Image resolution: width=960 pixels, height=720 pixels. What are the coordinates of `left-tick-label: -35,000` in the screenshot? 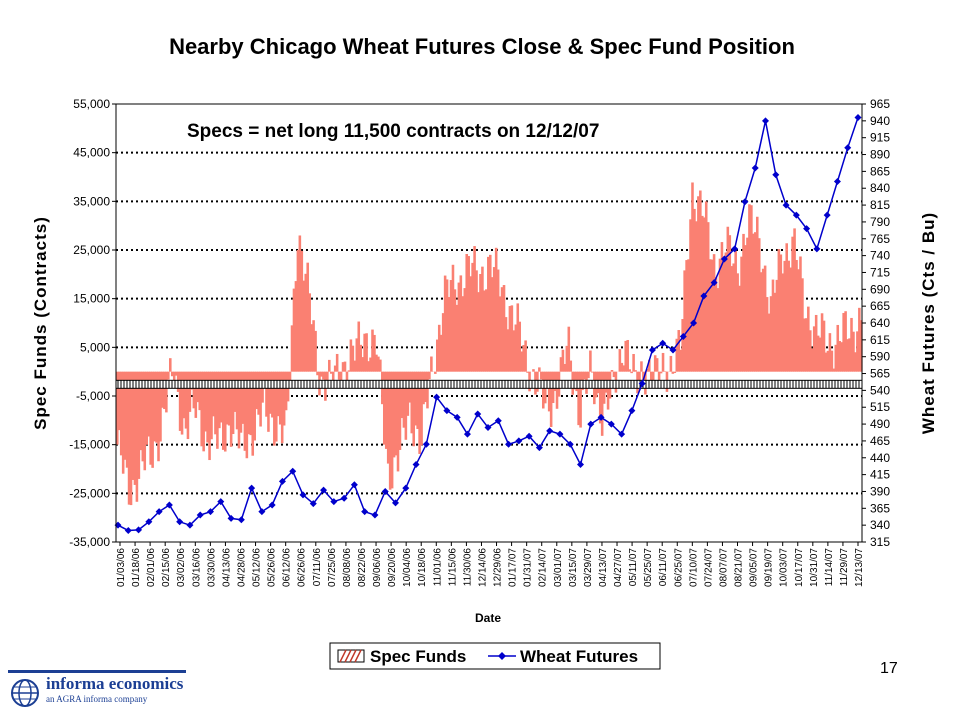 It's located at (89, 542).